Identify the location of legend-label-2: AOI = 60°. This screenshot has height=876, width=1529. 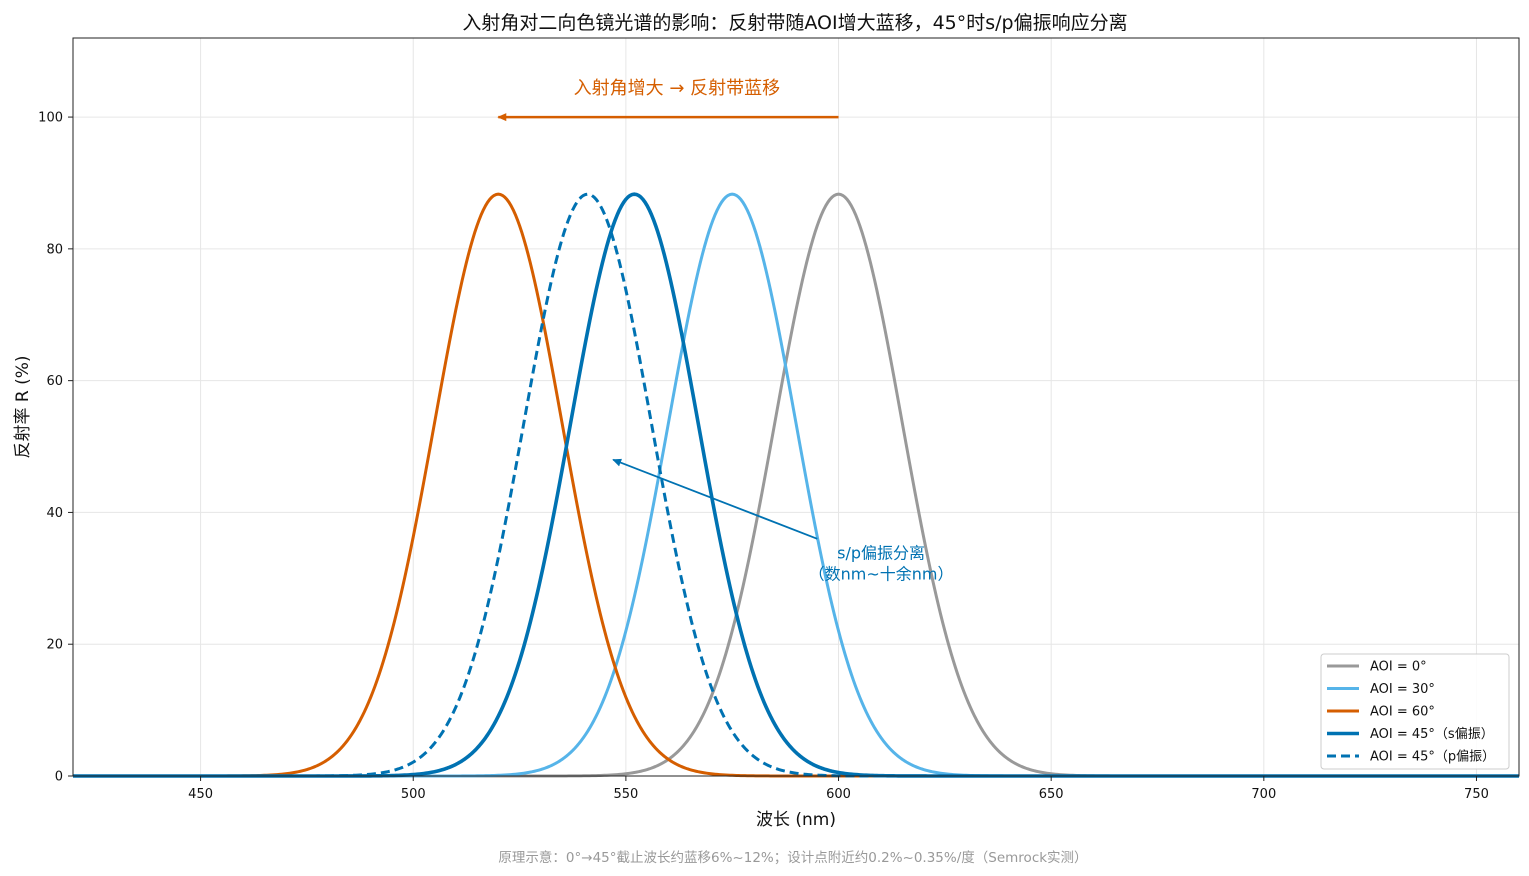
(1402, 712).